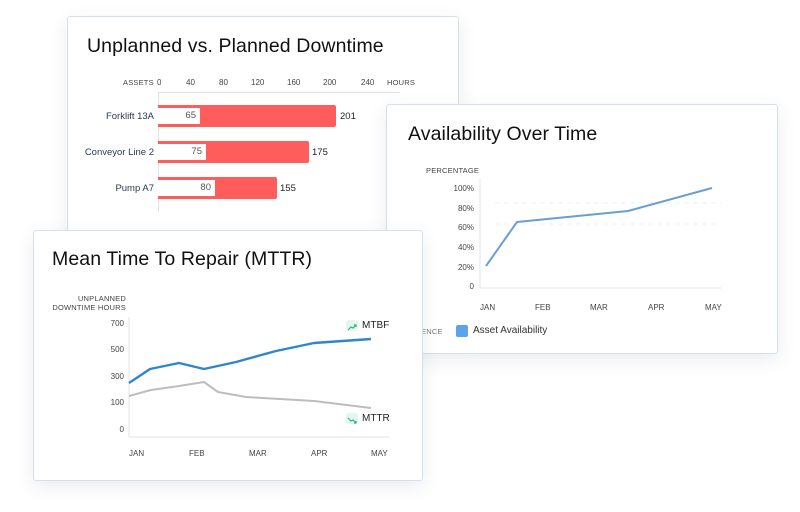  What do you see at coordinates (182, 259) in the screenshot?
I see `mttr-title: Mean Time To Repair (MTTR)` at bounding box center [182, 259].